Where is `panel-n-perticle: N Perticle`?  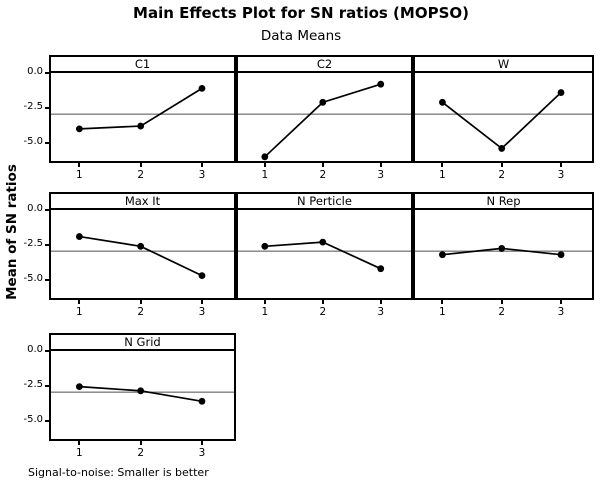
panel-n-perticle: N Perticle is located at coordinates (324, 246).